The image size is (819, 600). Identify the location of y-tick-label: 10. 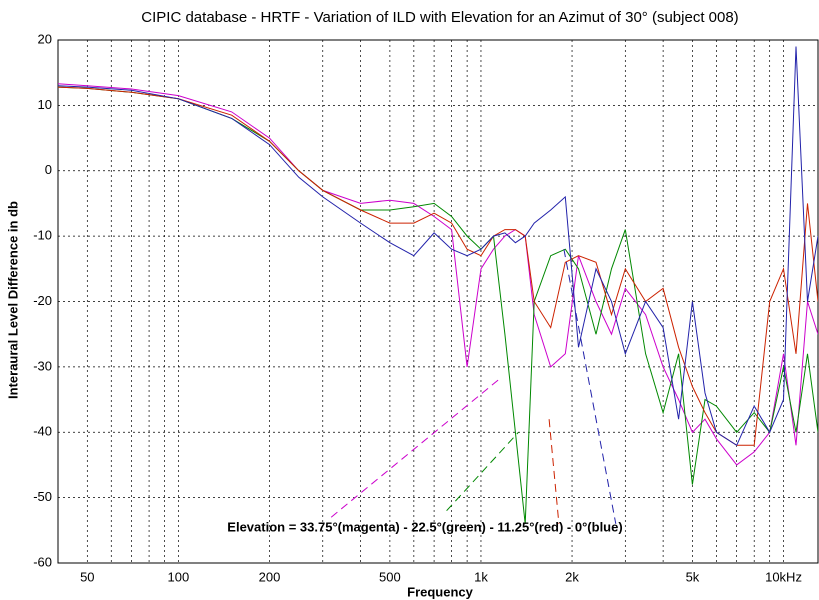
(45, 104).